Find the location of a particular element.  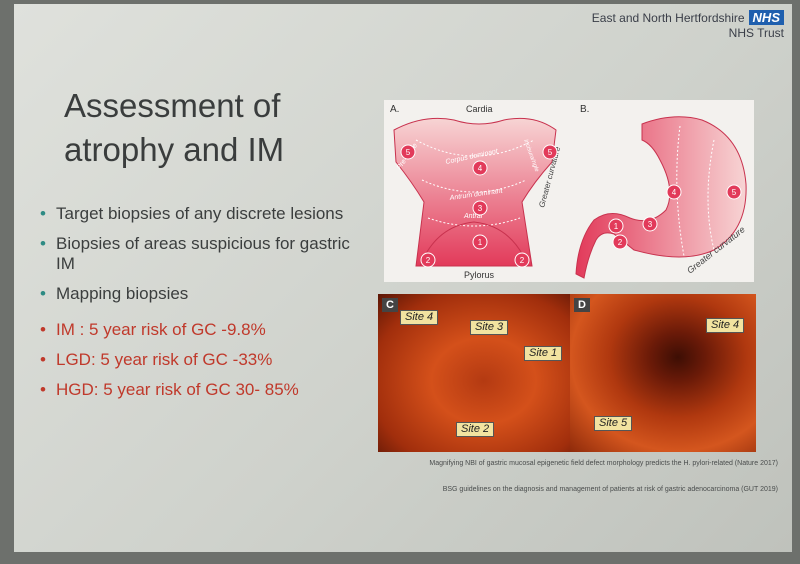

nhs-logo: NHS is located at coordinates (766, 17).